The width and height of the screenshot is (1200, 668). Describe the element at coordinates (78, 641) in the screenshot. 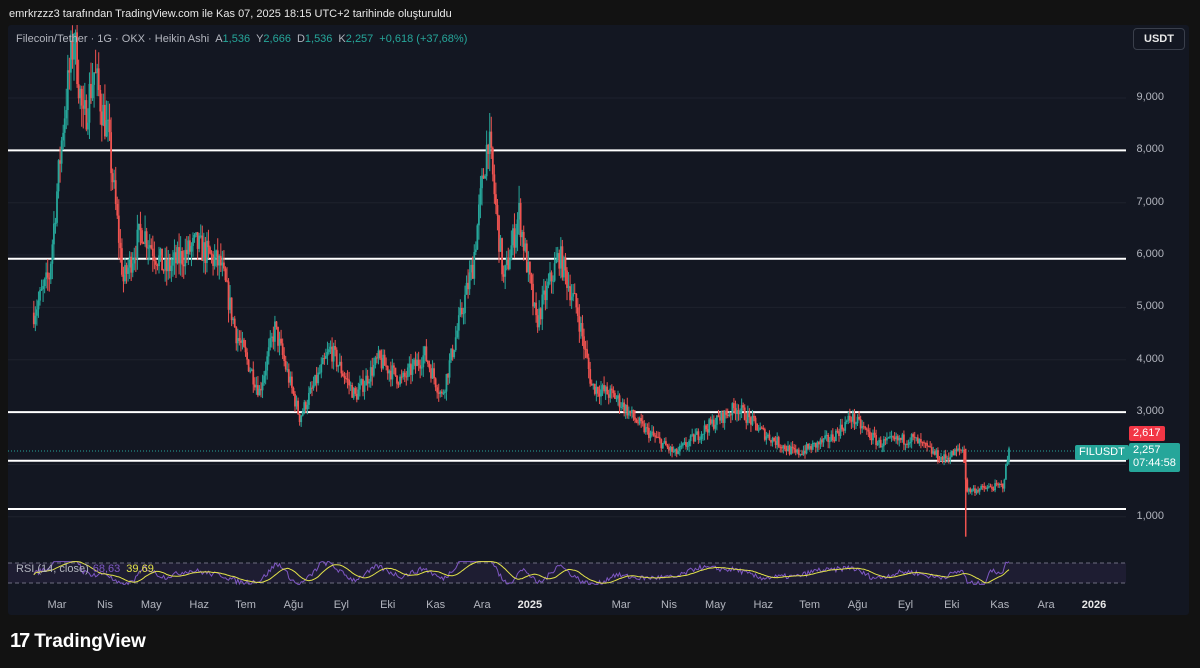

I see `tradingview-logo: 17 TradingView` at that location.